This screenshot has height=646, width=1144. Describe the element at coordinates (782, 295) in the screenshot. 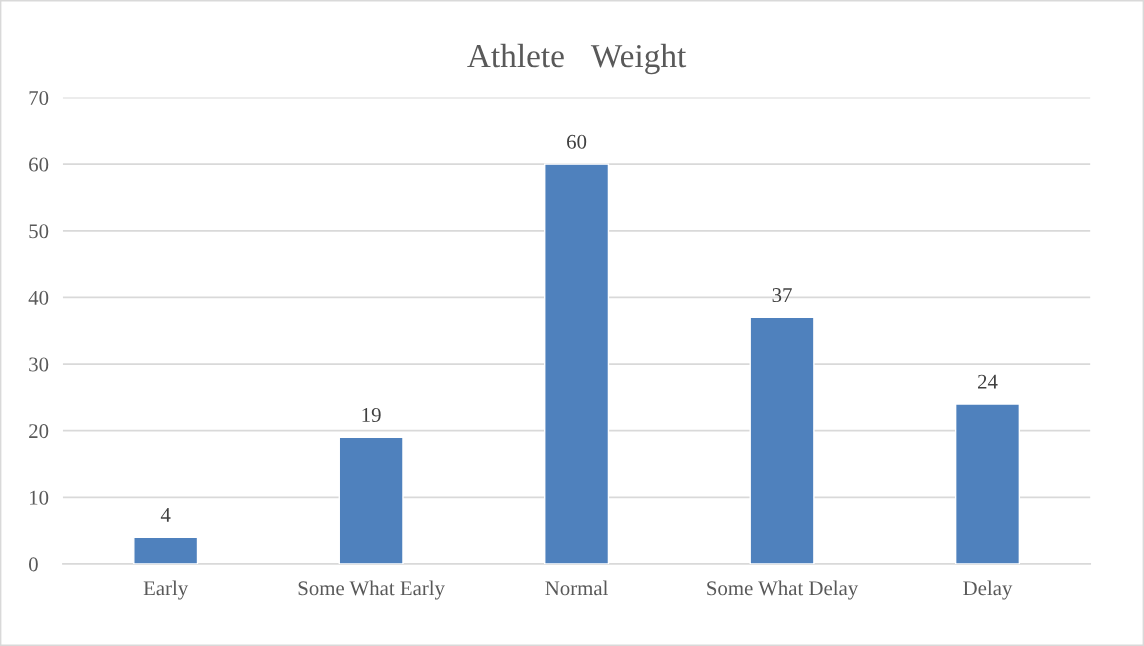

I see `data-label: 37` at that location.